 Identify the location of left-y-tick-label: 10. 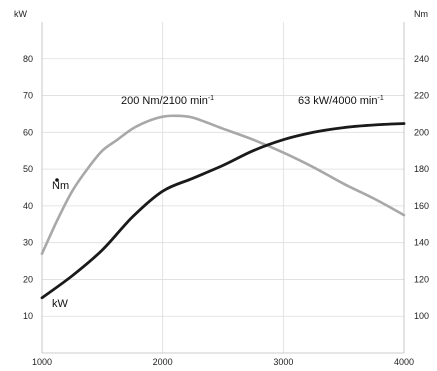
(28, 316).